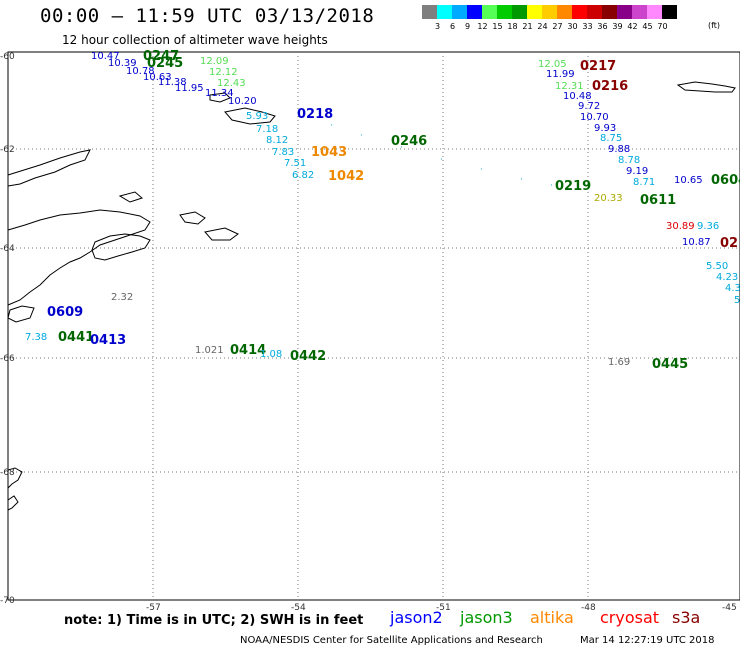  I want to click on wave-height-label: 4.23, so click(727, 277).